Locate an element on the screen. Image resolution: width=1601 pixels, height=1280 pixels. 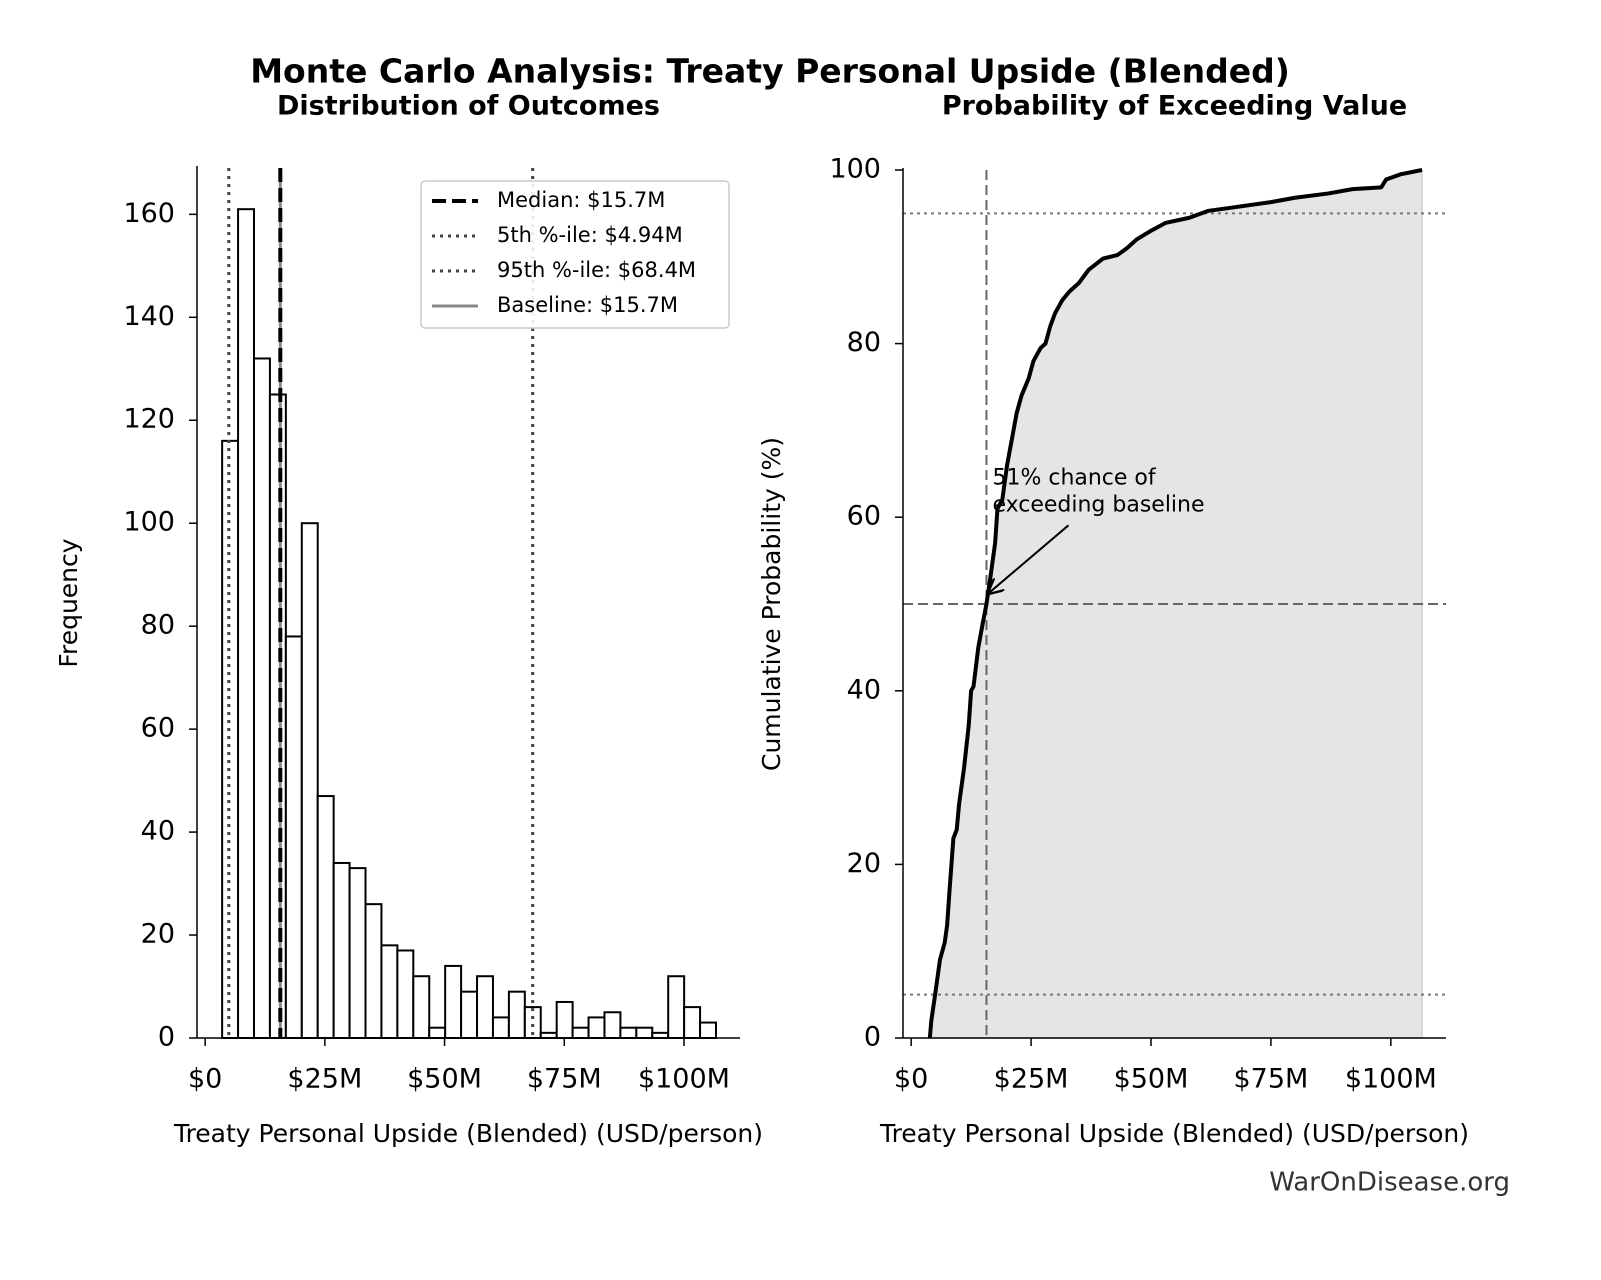
y-axis-label: Cumulative Probability (%) is located at coordinates (771, 604).